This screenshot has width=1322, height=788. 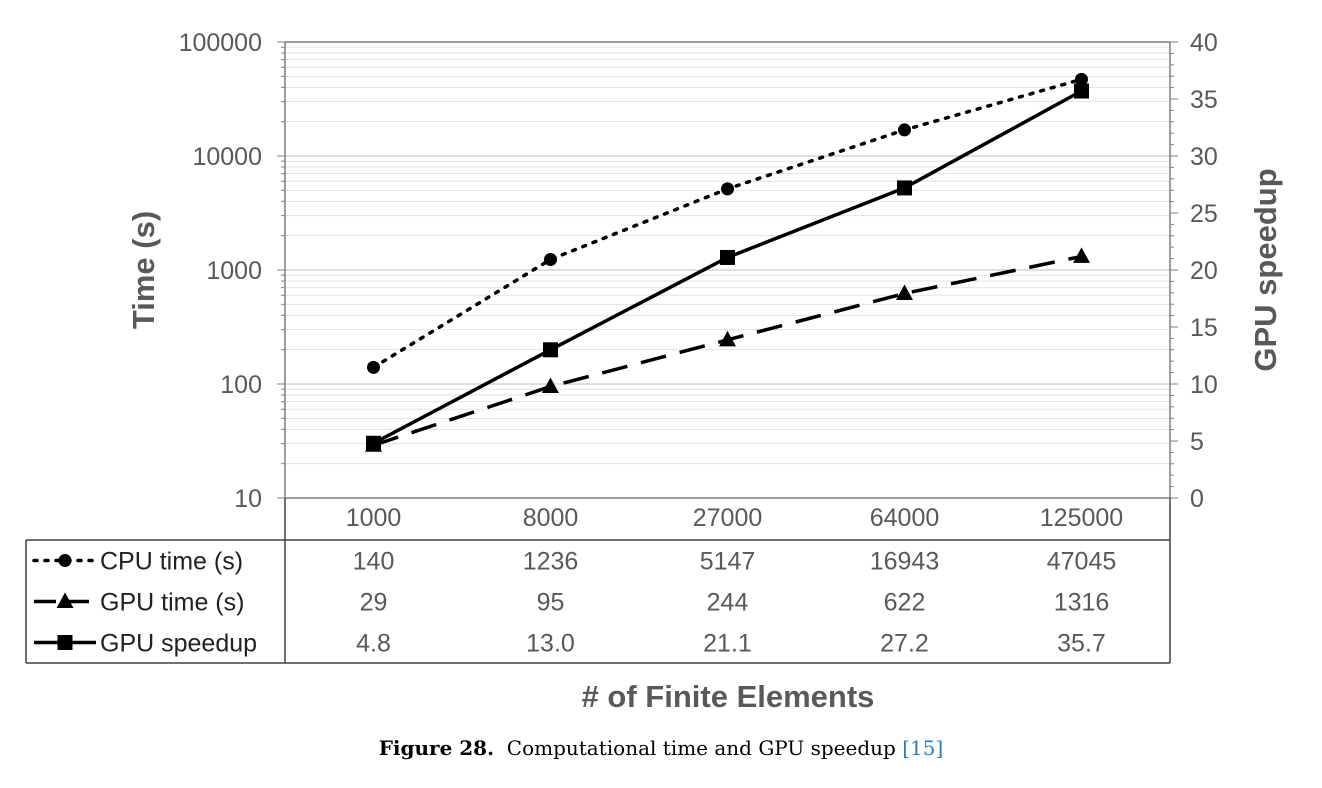 What do you see at coordinates (227, 157) in the screenshot?
I see `y-left-tick-label: 10000` at bounding box center [227, 157].